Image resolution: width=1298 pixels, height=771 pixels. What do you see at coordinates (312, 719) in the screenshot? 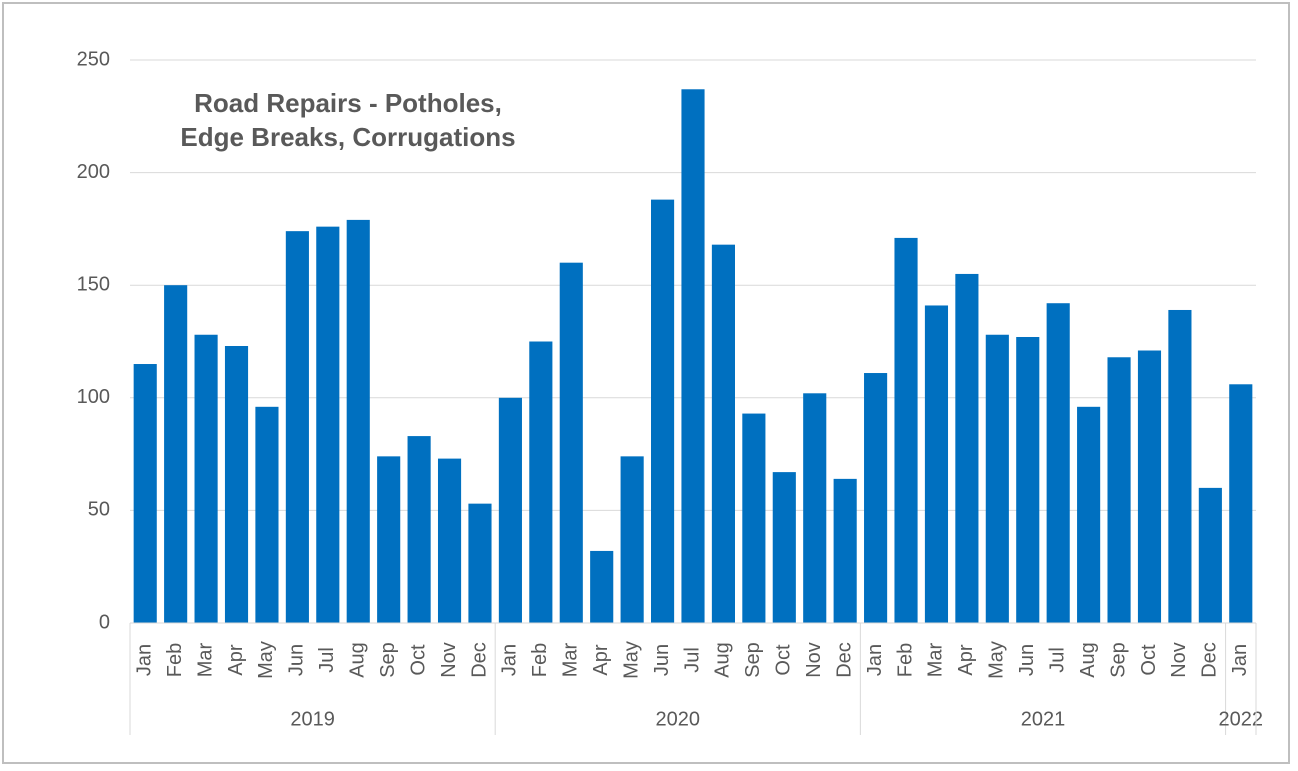
I see `group-label: 2019` at bounding box center [312, 719].